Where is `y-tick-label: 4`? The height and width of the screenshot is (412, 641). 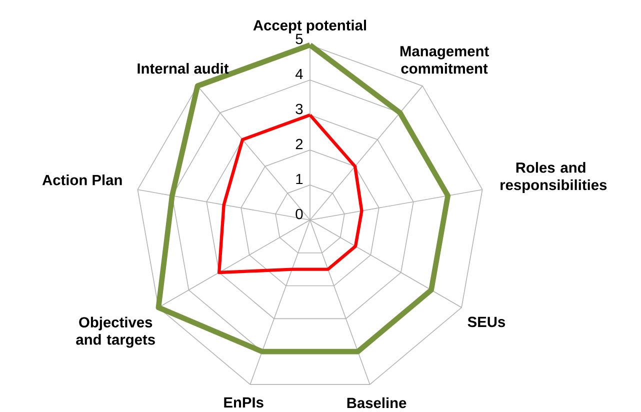 y-tick-label: 4 is located at coordinates (299, 74).